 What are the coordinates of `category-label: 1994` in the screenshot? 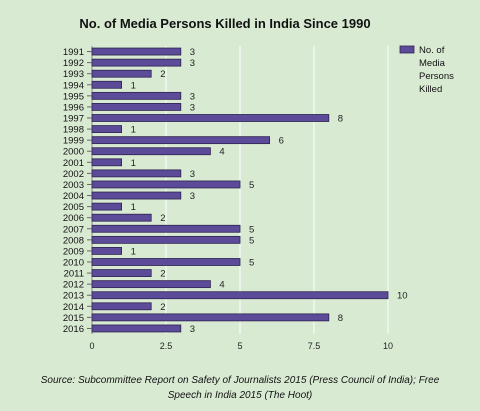 It's located at (73, 85).